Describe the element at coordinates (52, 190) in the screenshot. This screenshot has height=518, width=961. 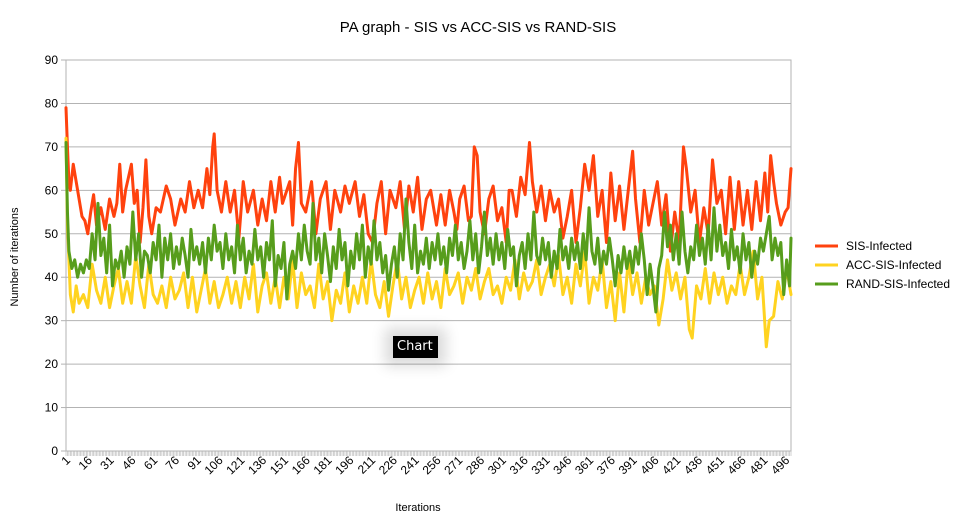
I see `y-tick-label-60: 60` at that location.